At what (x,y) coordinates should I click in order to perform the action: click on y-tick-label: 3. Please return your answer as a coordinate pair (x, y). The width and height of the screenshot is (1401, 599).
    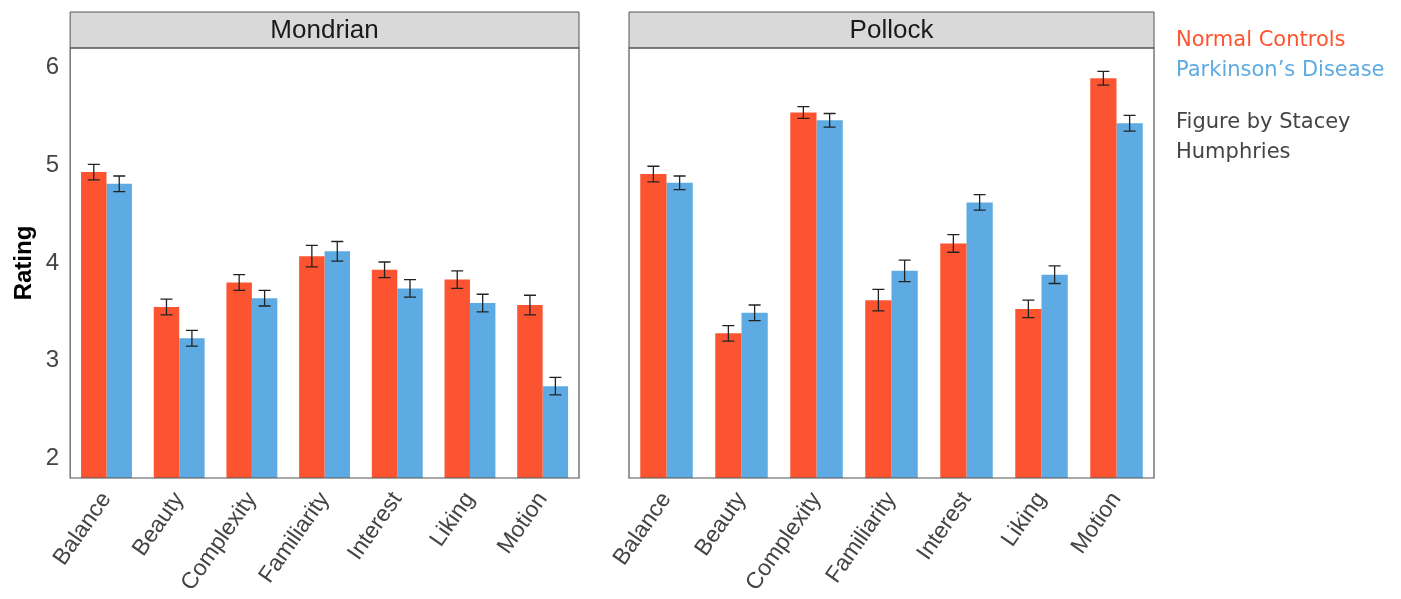
    Looking at the image, I should click on (52, 359).